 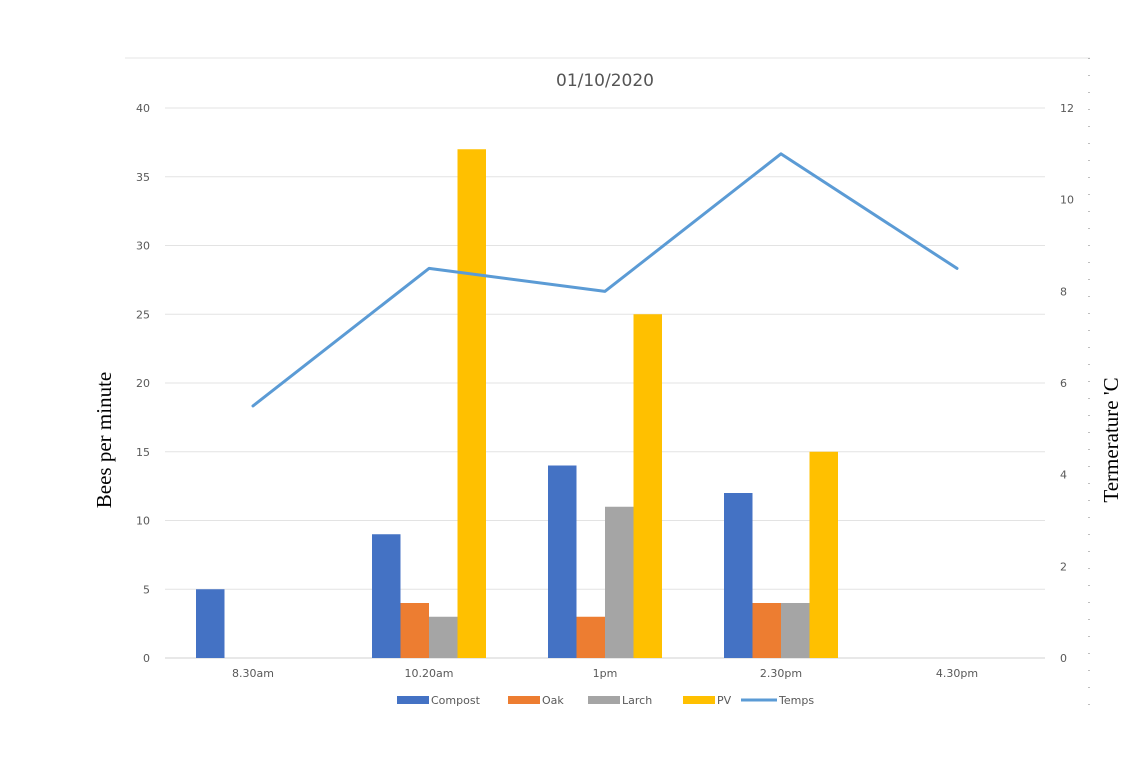 I want to click on legend: Compost Oak Larch PV Temps, so click(x=605, y=700).